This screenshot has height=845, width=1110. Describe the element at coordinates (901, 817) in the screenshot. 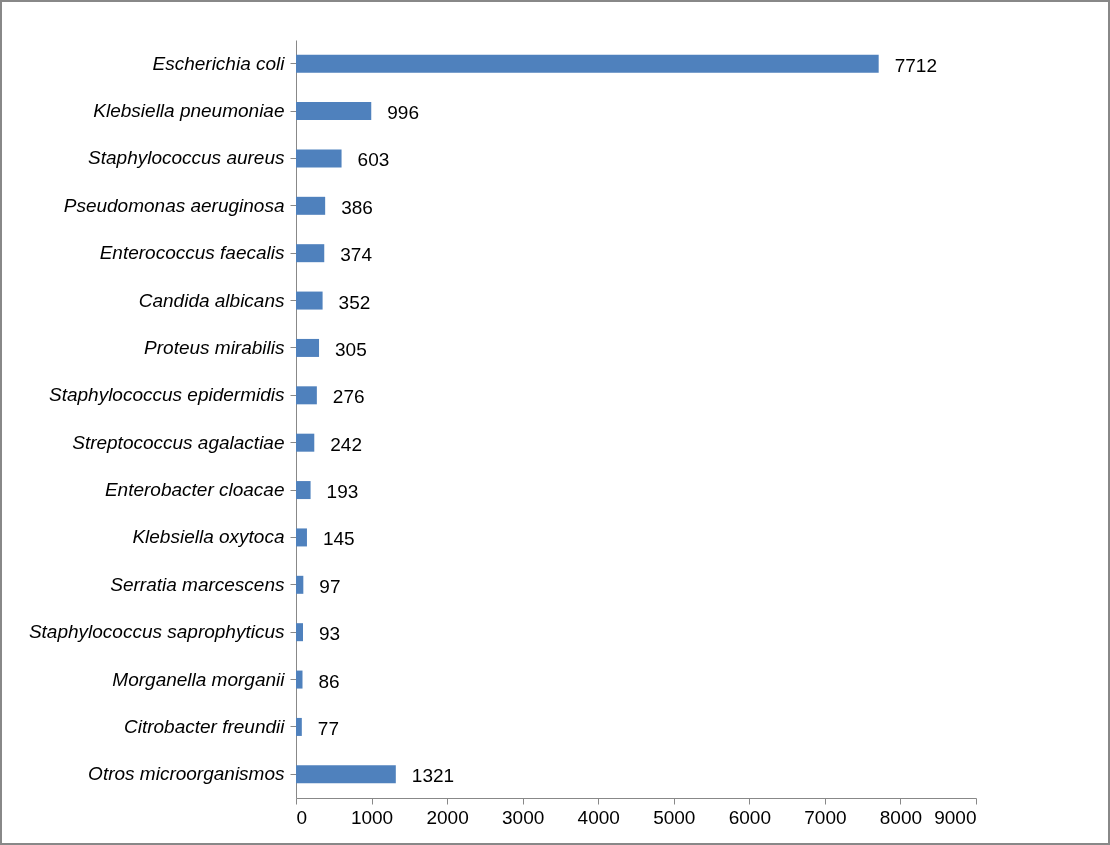

I see `x-tick-label: 8000` at that location.